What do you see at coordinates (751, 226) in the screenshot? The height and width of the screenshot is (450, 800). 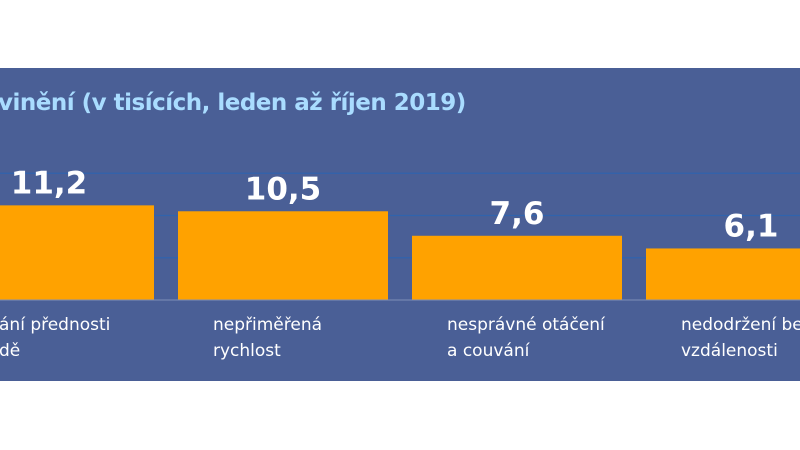 I see `value-label: 6,1` at bounding box center [751, 226].